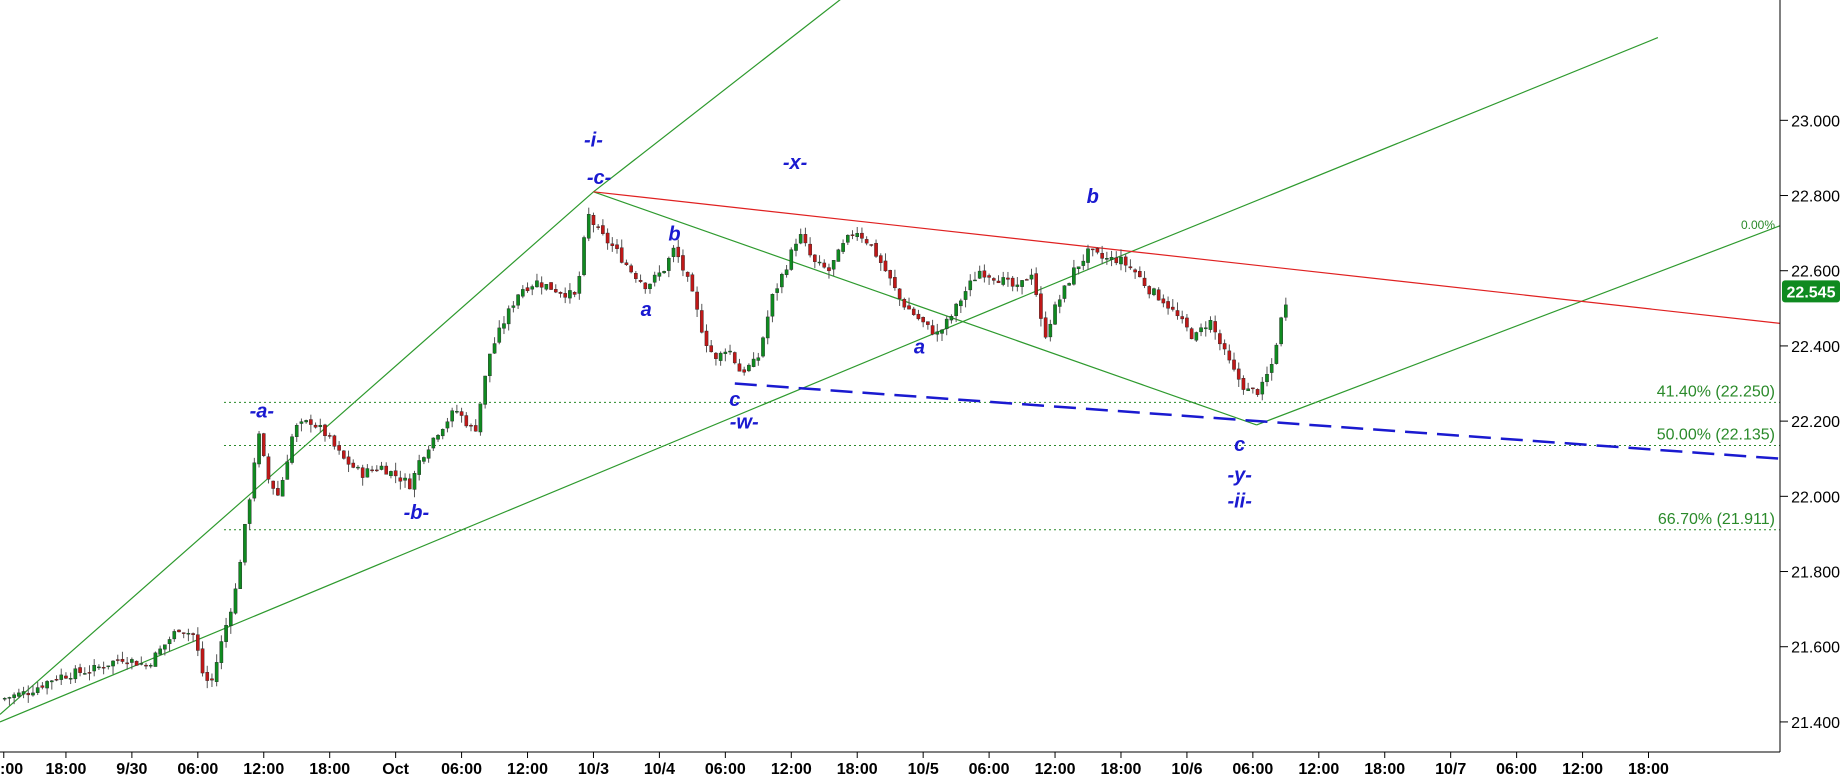 This screenshot has height=776, width=1842. Describe the element at coordinates (923, 768) in the screenshot. I see `x-tick-label: 10/5` at that location.